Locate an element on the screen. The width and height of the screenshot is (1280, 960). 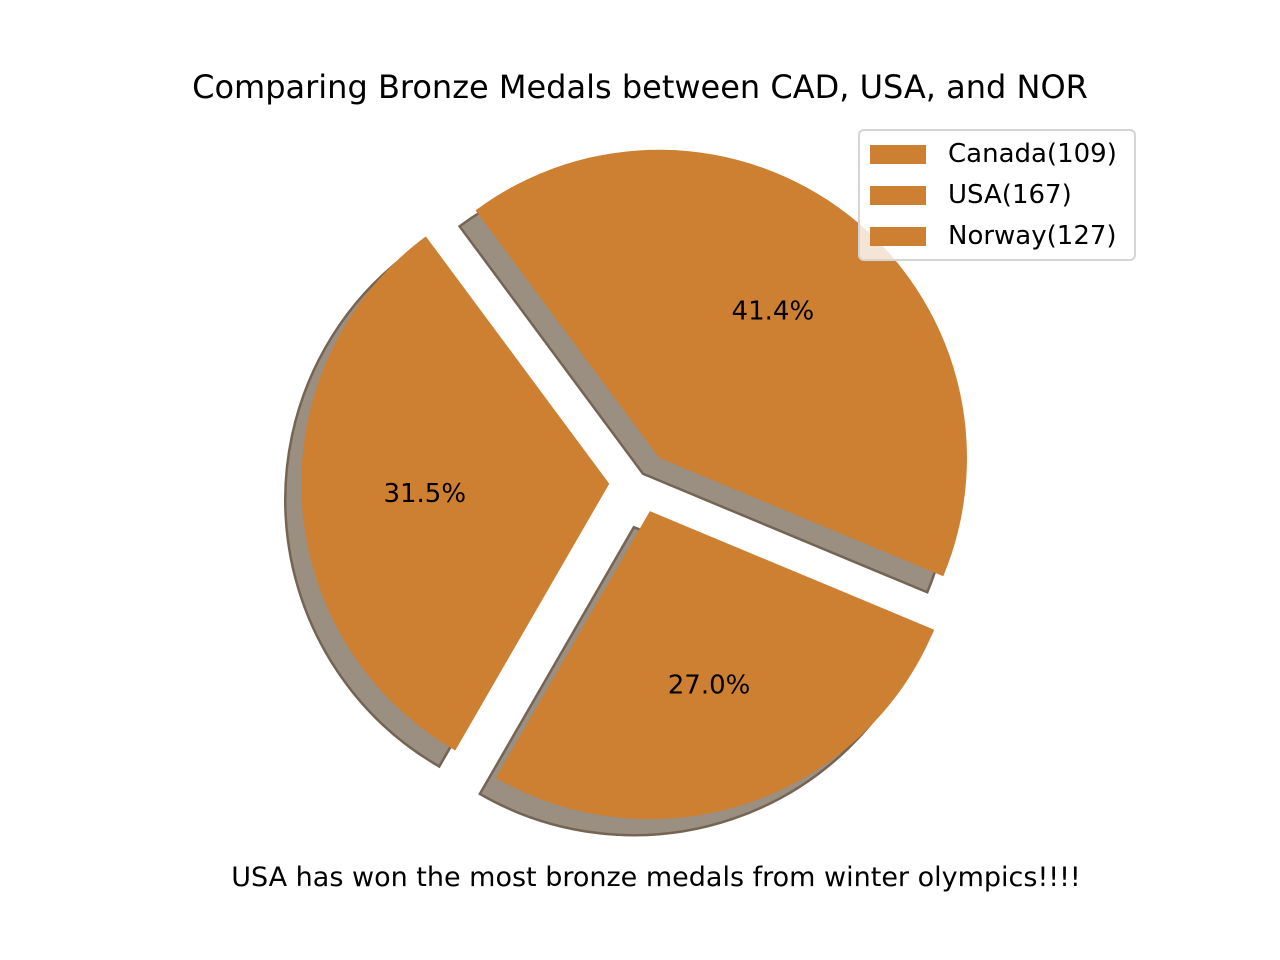
percent-label-norway: 31.5% is located at coordinates (424, 494).